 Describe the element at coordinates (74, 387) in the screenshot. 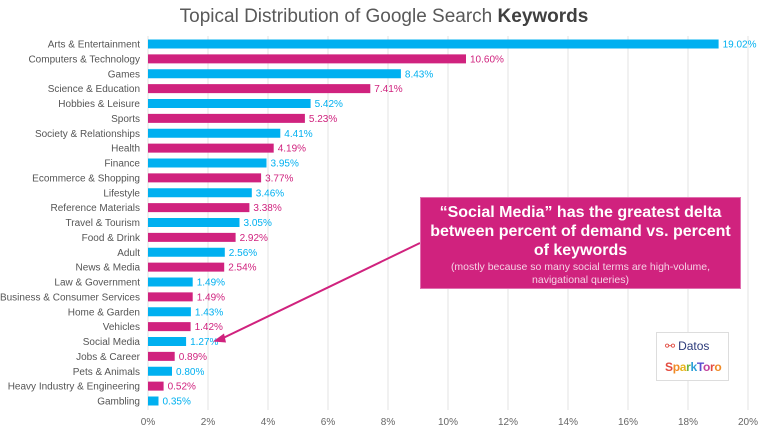

I see `category-label: Heavy Industry & Engineering` at that location.